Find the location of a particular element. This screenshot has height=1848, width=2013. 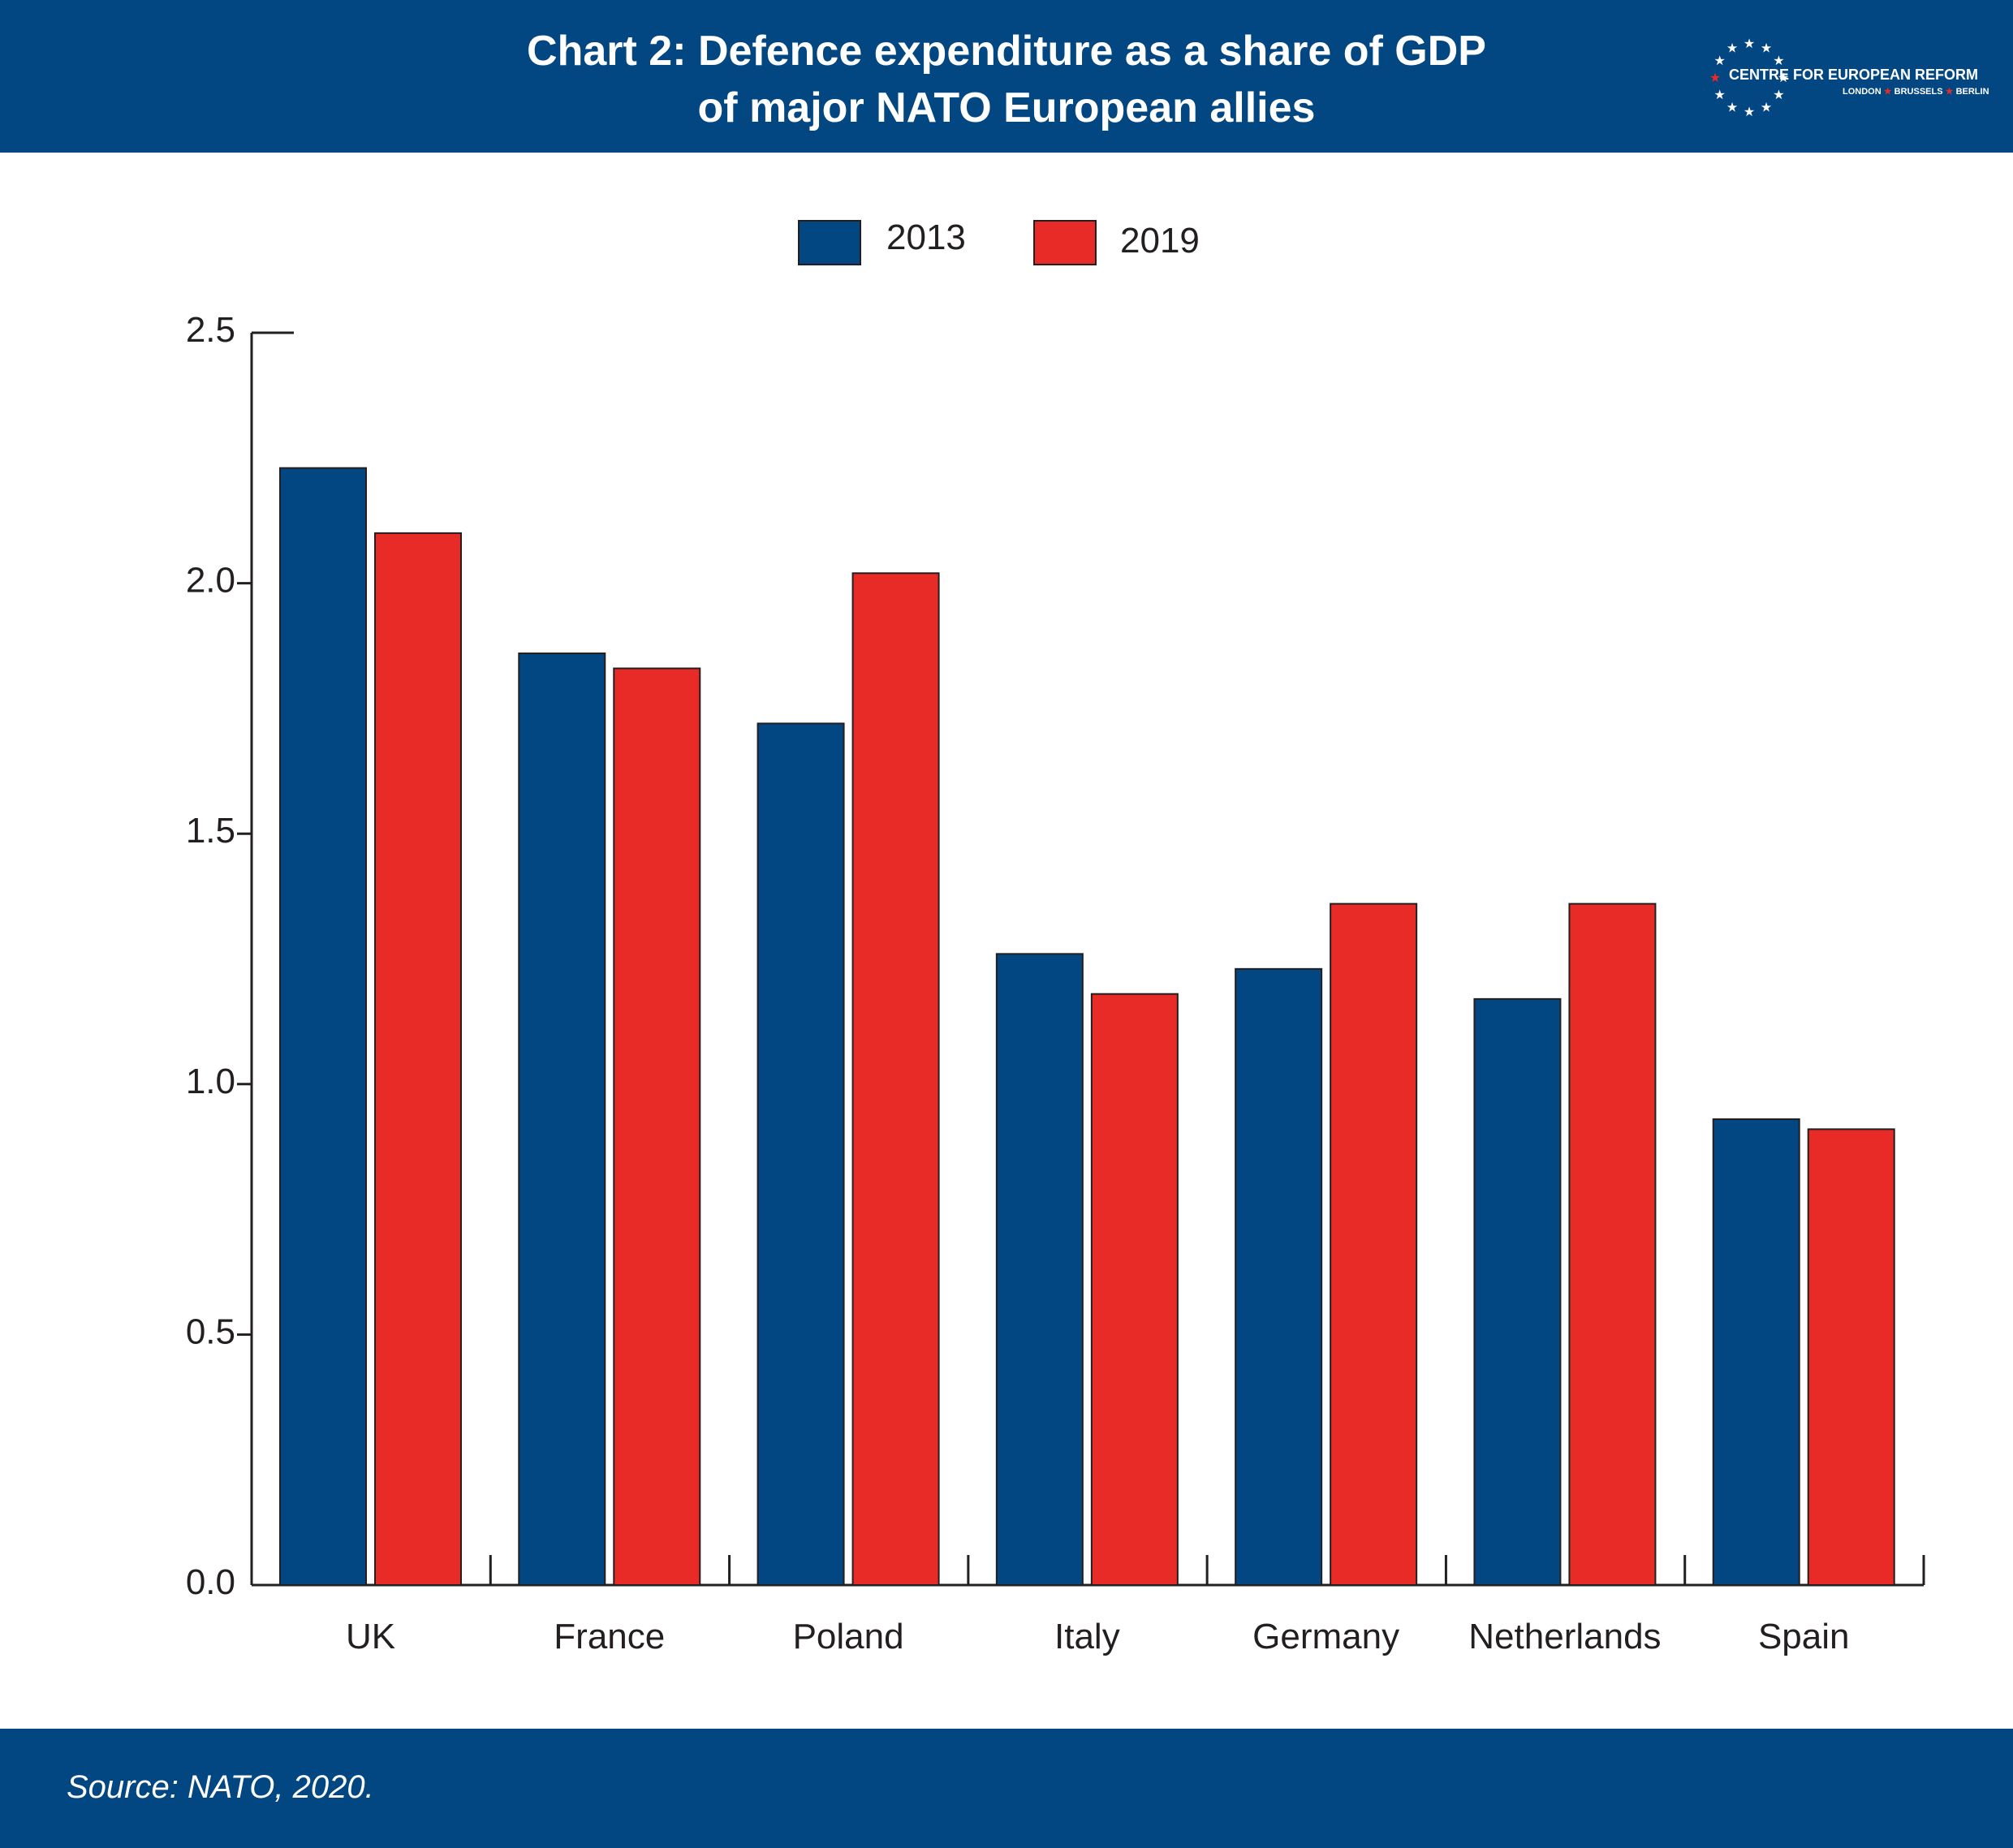

header-banner is located at coordinates (1006, 76).